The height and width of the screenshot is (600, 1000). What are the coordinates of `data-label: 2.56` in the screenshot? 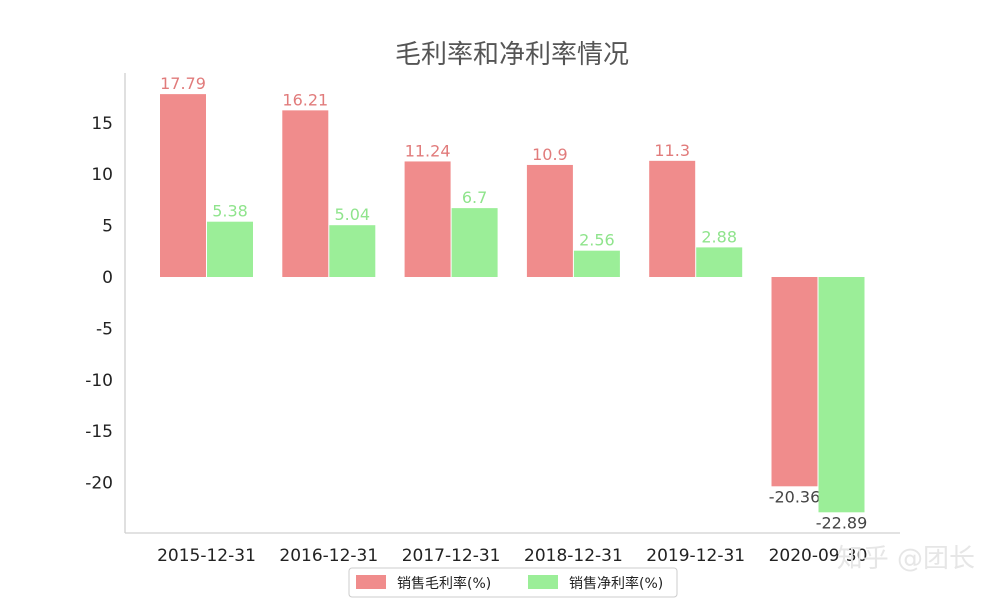 It's located at (597, 240).